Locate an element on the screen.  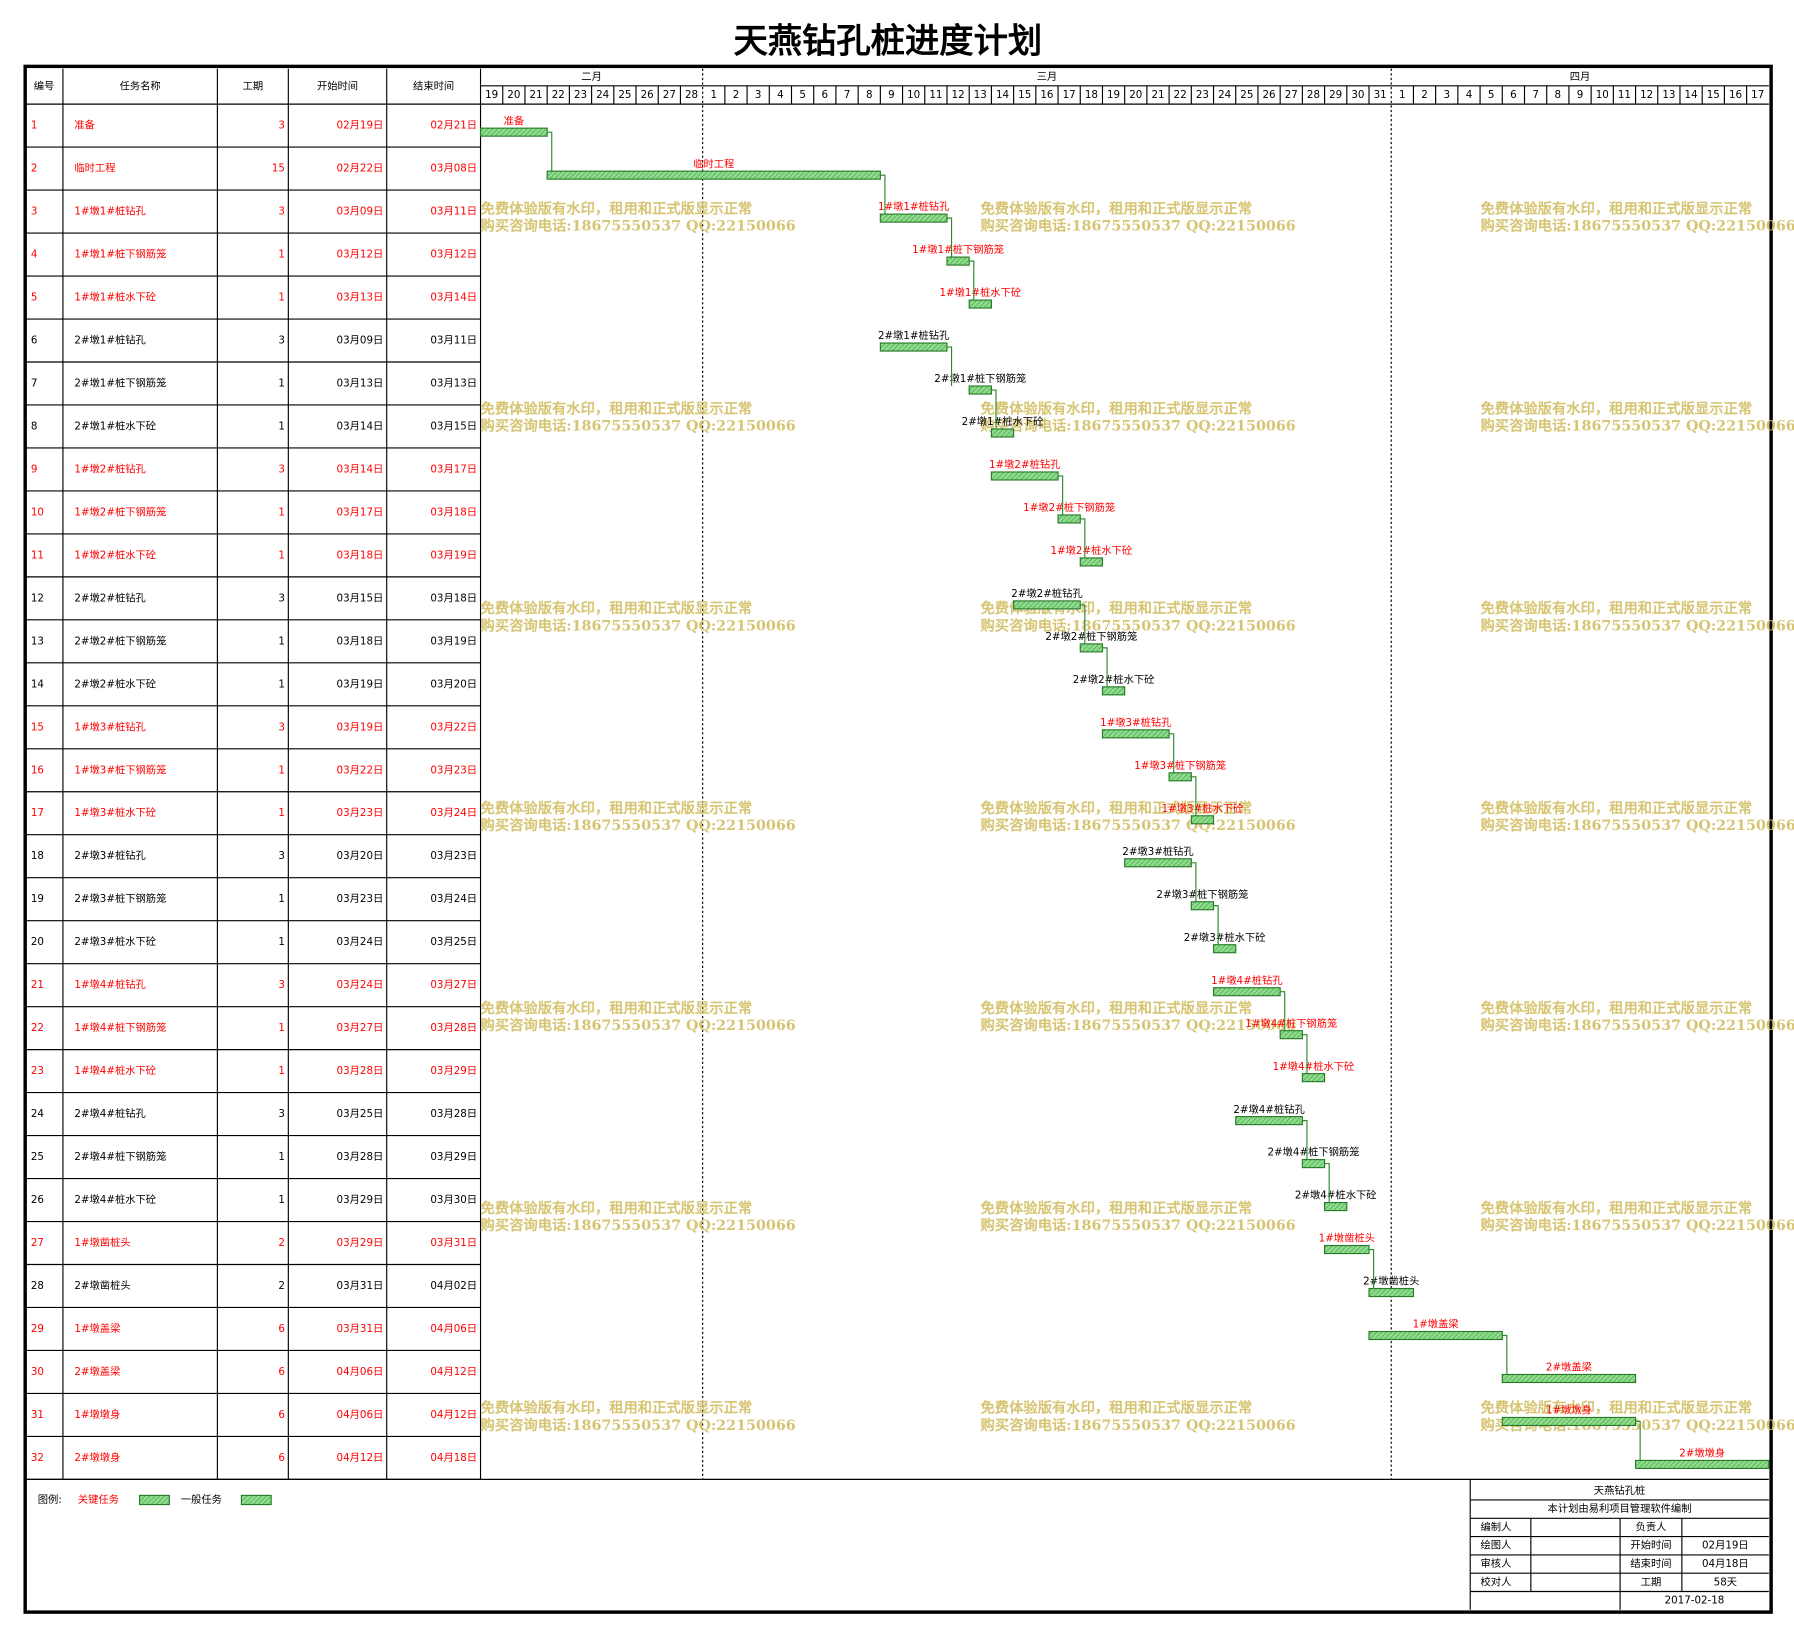
title-block-label: 负责人 is located at coordinates (1651, 1526).